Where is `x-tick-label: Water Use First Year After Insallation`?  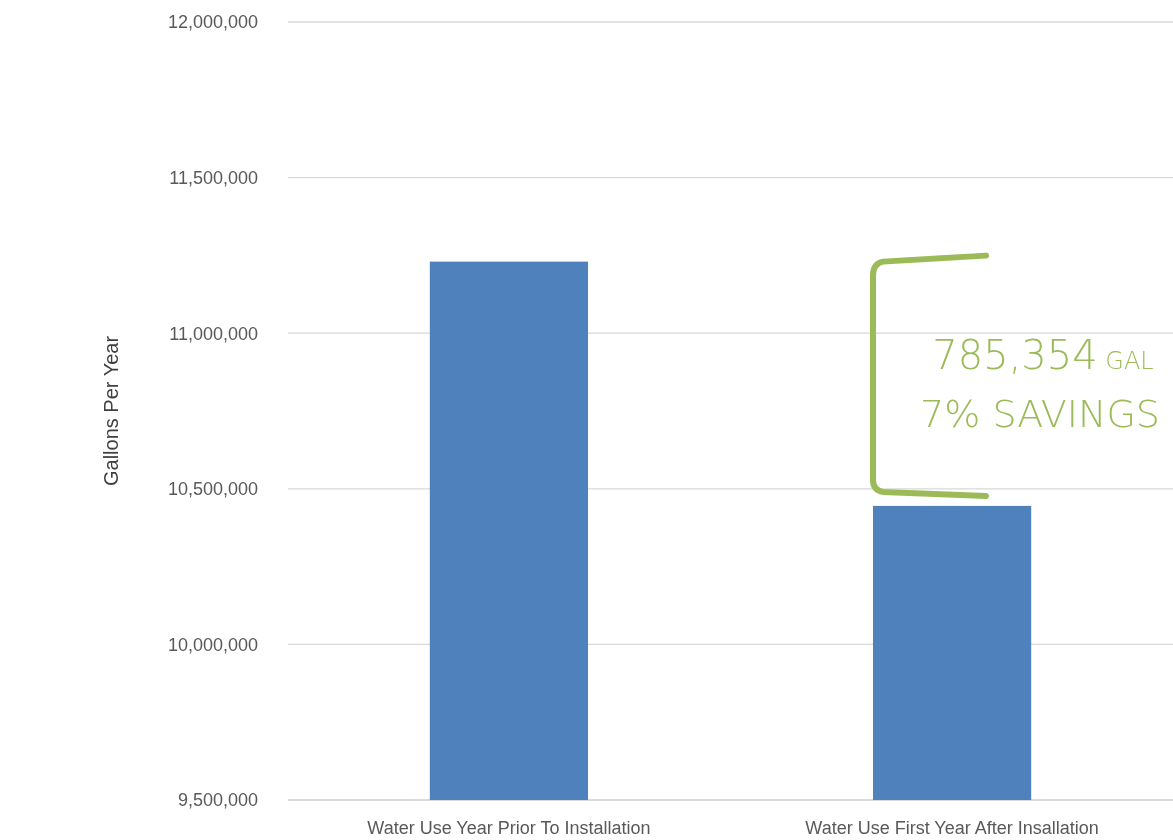 x-tick-label: Water Use First Year After Insallation is located at coordinates (952, 828).